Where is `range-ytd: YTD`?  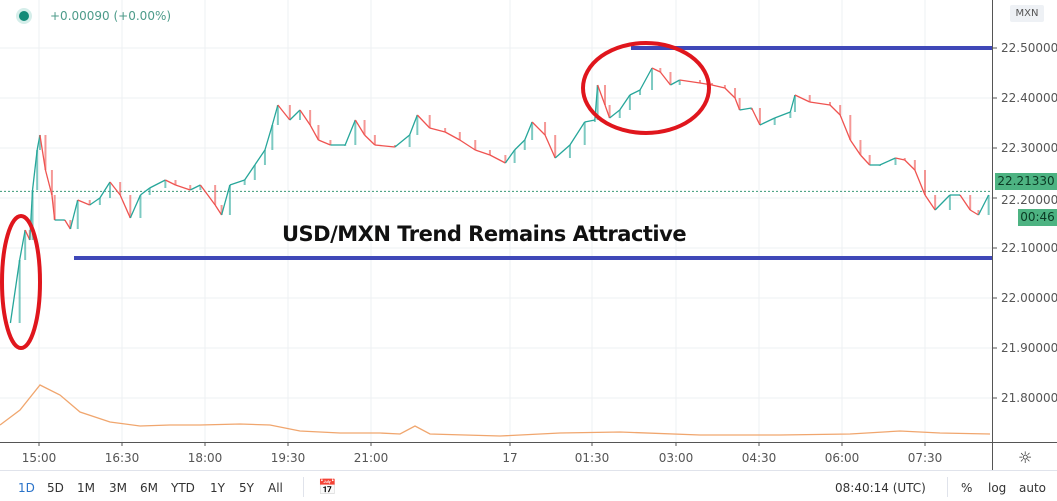 range-ytd: YTD is located at coordinates (183, 488).